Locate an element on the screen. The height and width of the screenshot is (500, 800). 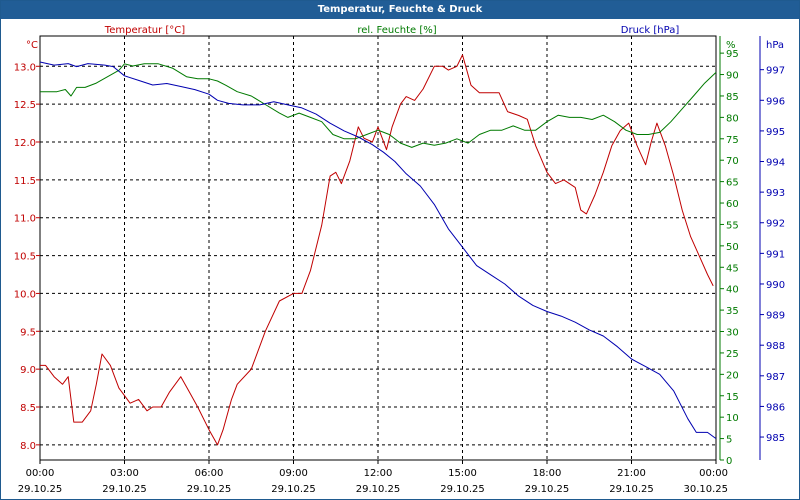
temperature-tick-label: 11.5 is located at coordinates (25, 181).